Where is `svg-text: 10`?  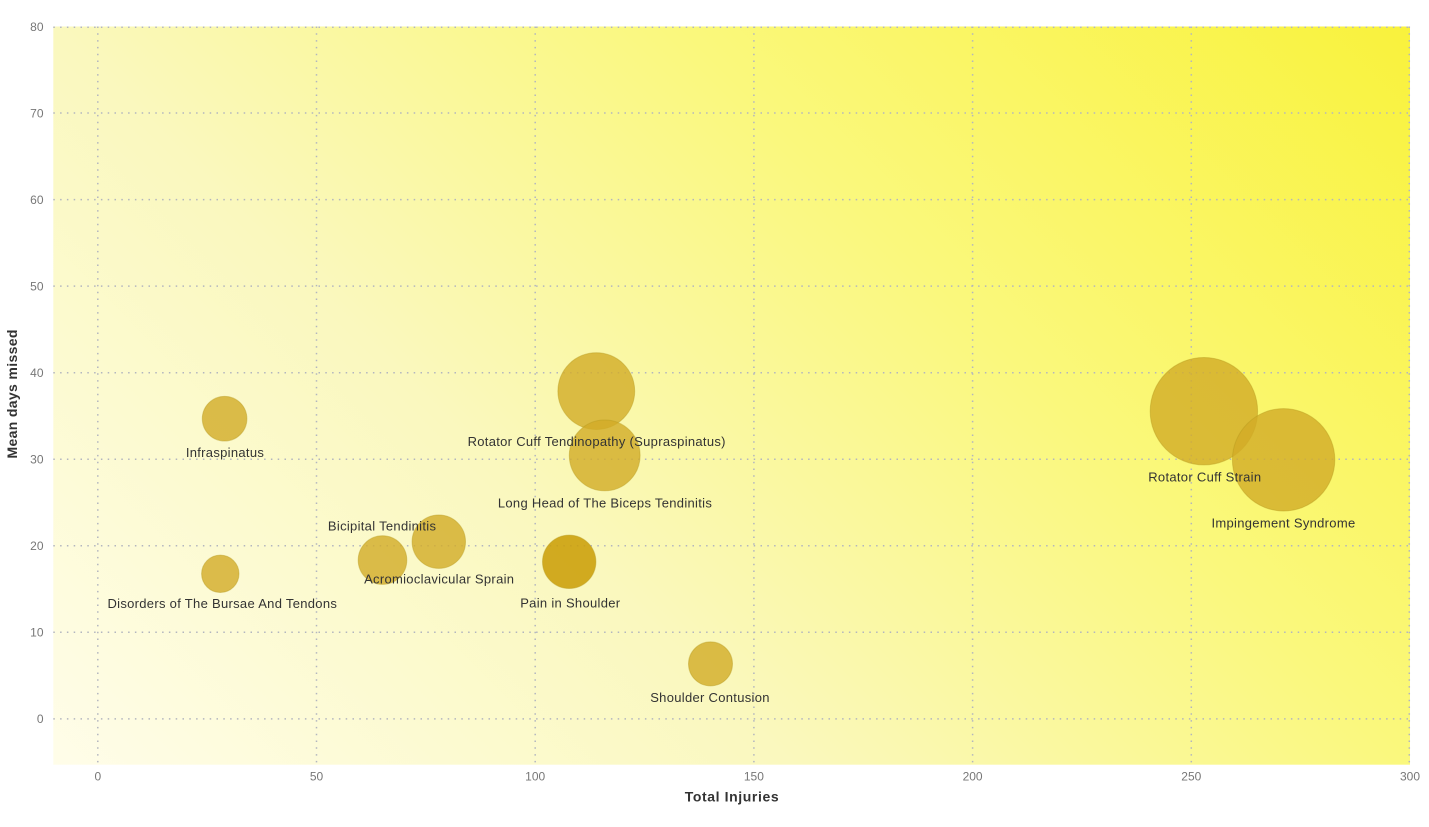
svg-text: 10 is located at coordinates (37, 633).